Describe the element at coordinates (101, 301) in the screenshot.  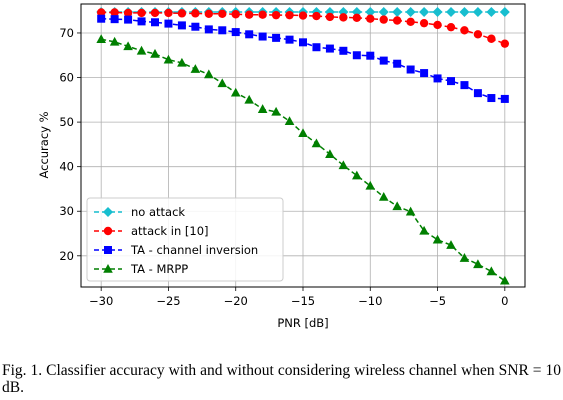
I see `x-tick-label: −30` at that location.